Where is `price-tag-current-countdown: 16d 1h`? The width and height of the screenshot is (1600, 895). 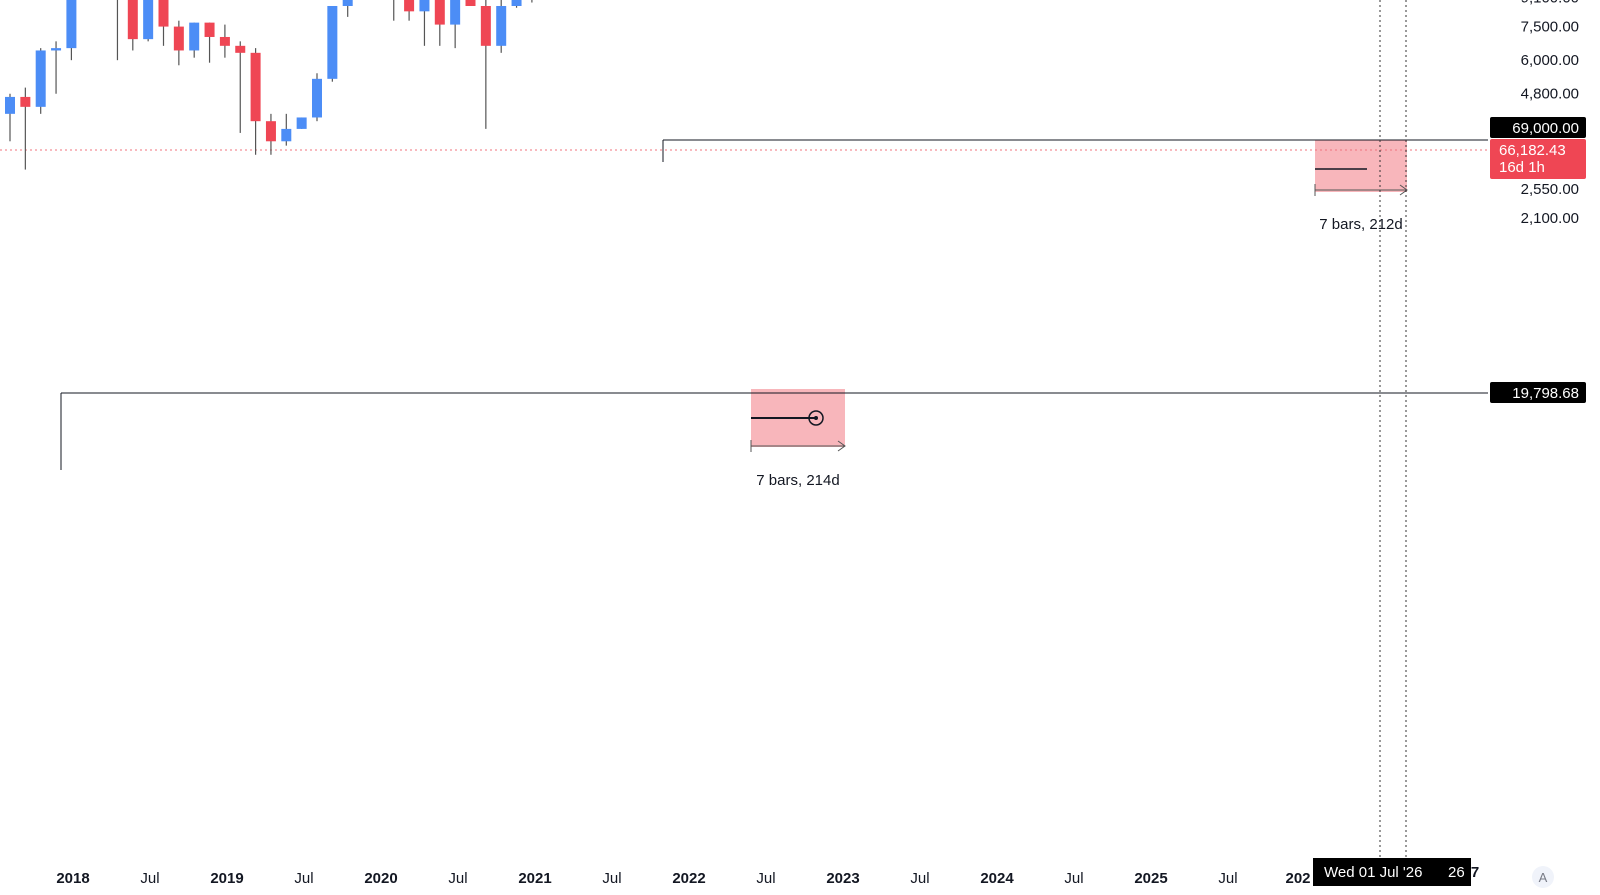
price-tag-current-countdown: 16d 1h is located at coordinates (1522, 167).